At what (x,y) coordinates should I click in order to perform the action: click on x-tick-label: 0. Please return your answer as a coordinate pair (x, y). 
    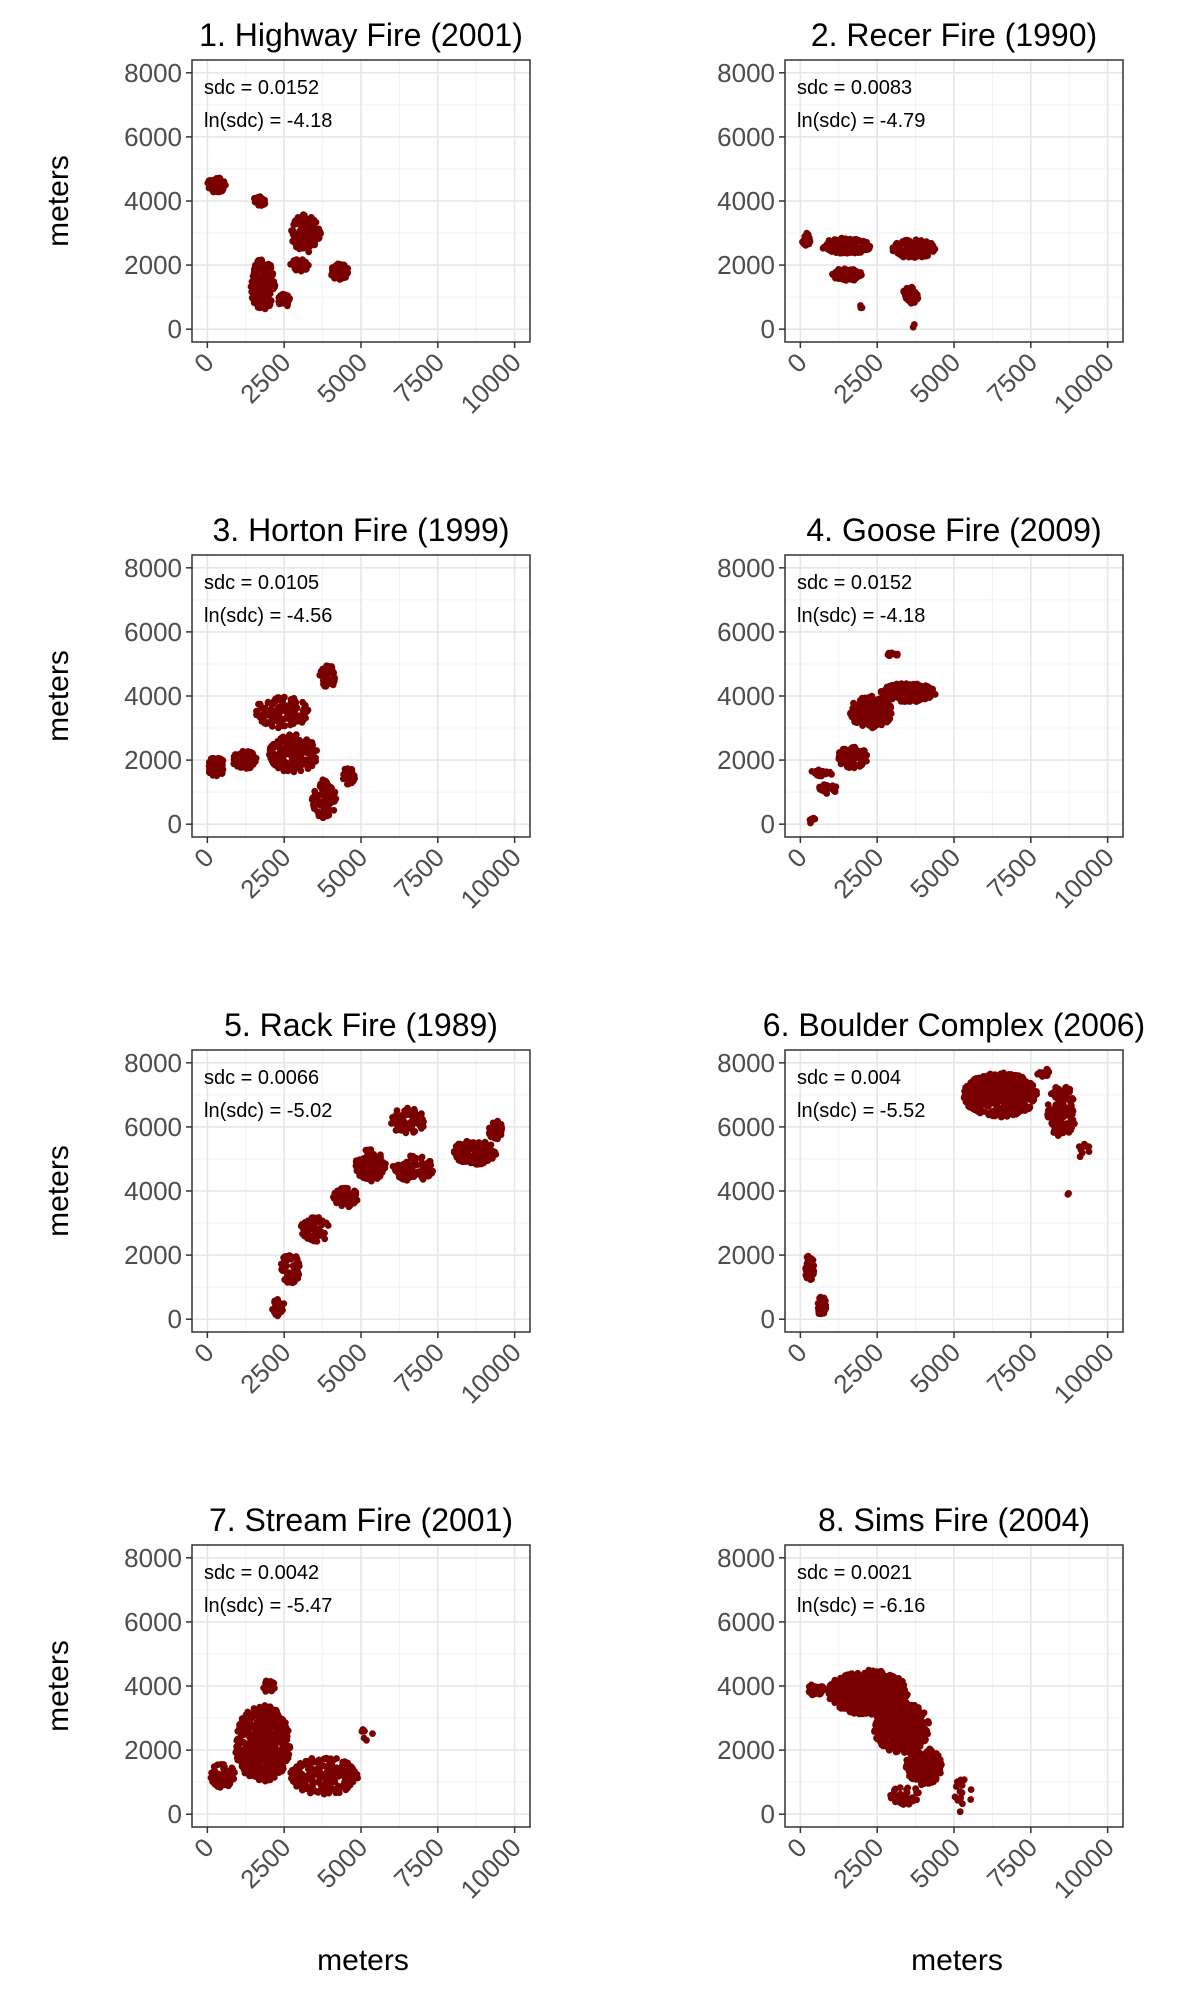
    Looking at the image, I should click on (203, 857).